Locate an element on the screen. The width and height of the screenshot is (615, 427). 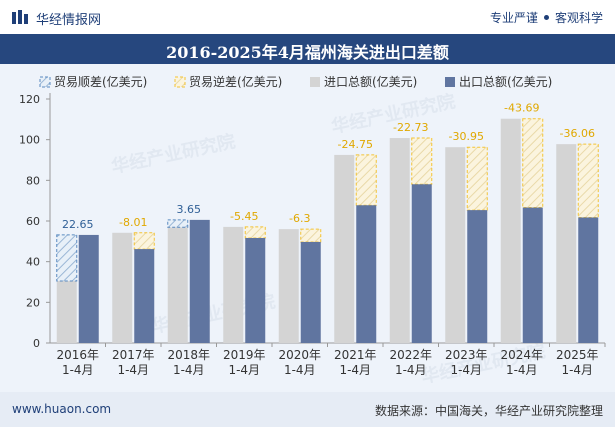
x-tick-label: 2018年 is located at coordinates (188, 355).